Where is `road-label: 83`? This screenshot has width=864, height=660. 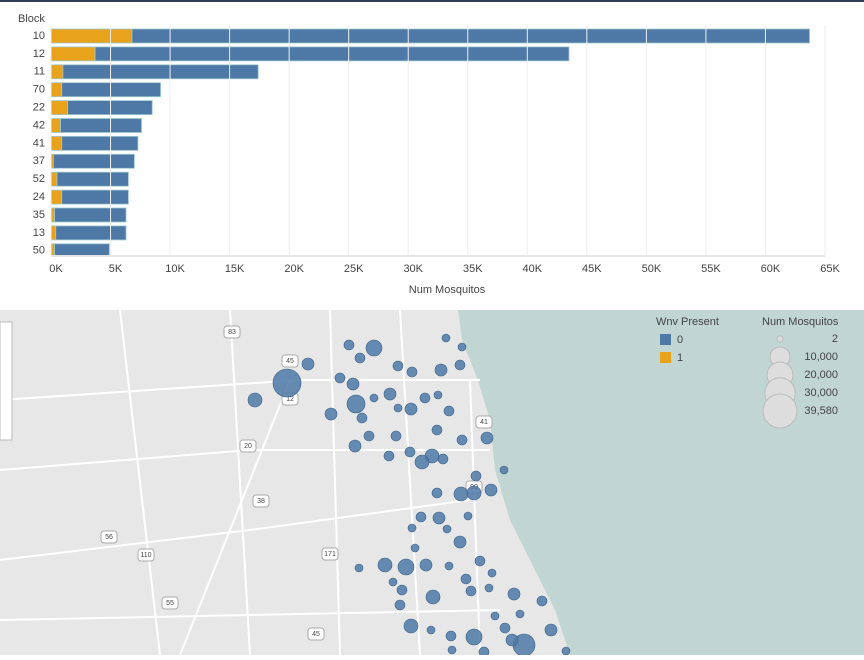 road-label: 83 is located at coordinates (232, 332).